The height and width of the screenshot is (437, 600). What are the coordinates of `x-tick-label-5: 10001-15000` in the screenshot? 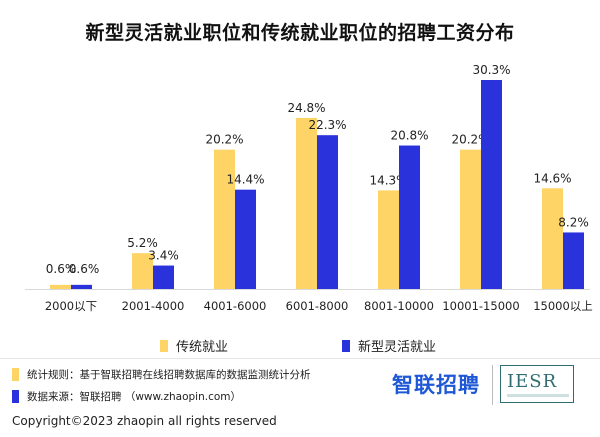 It's located at (480, 306).